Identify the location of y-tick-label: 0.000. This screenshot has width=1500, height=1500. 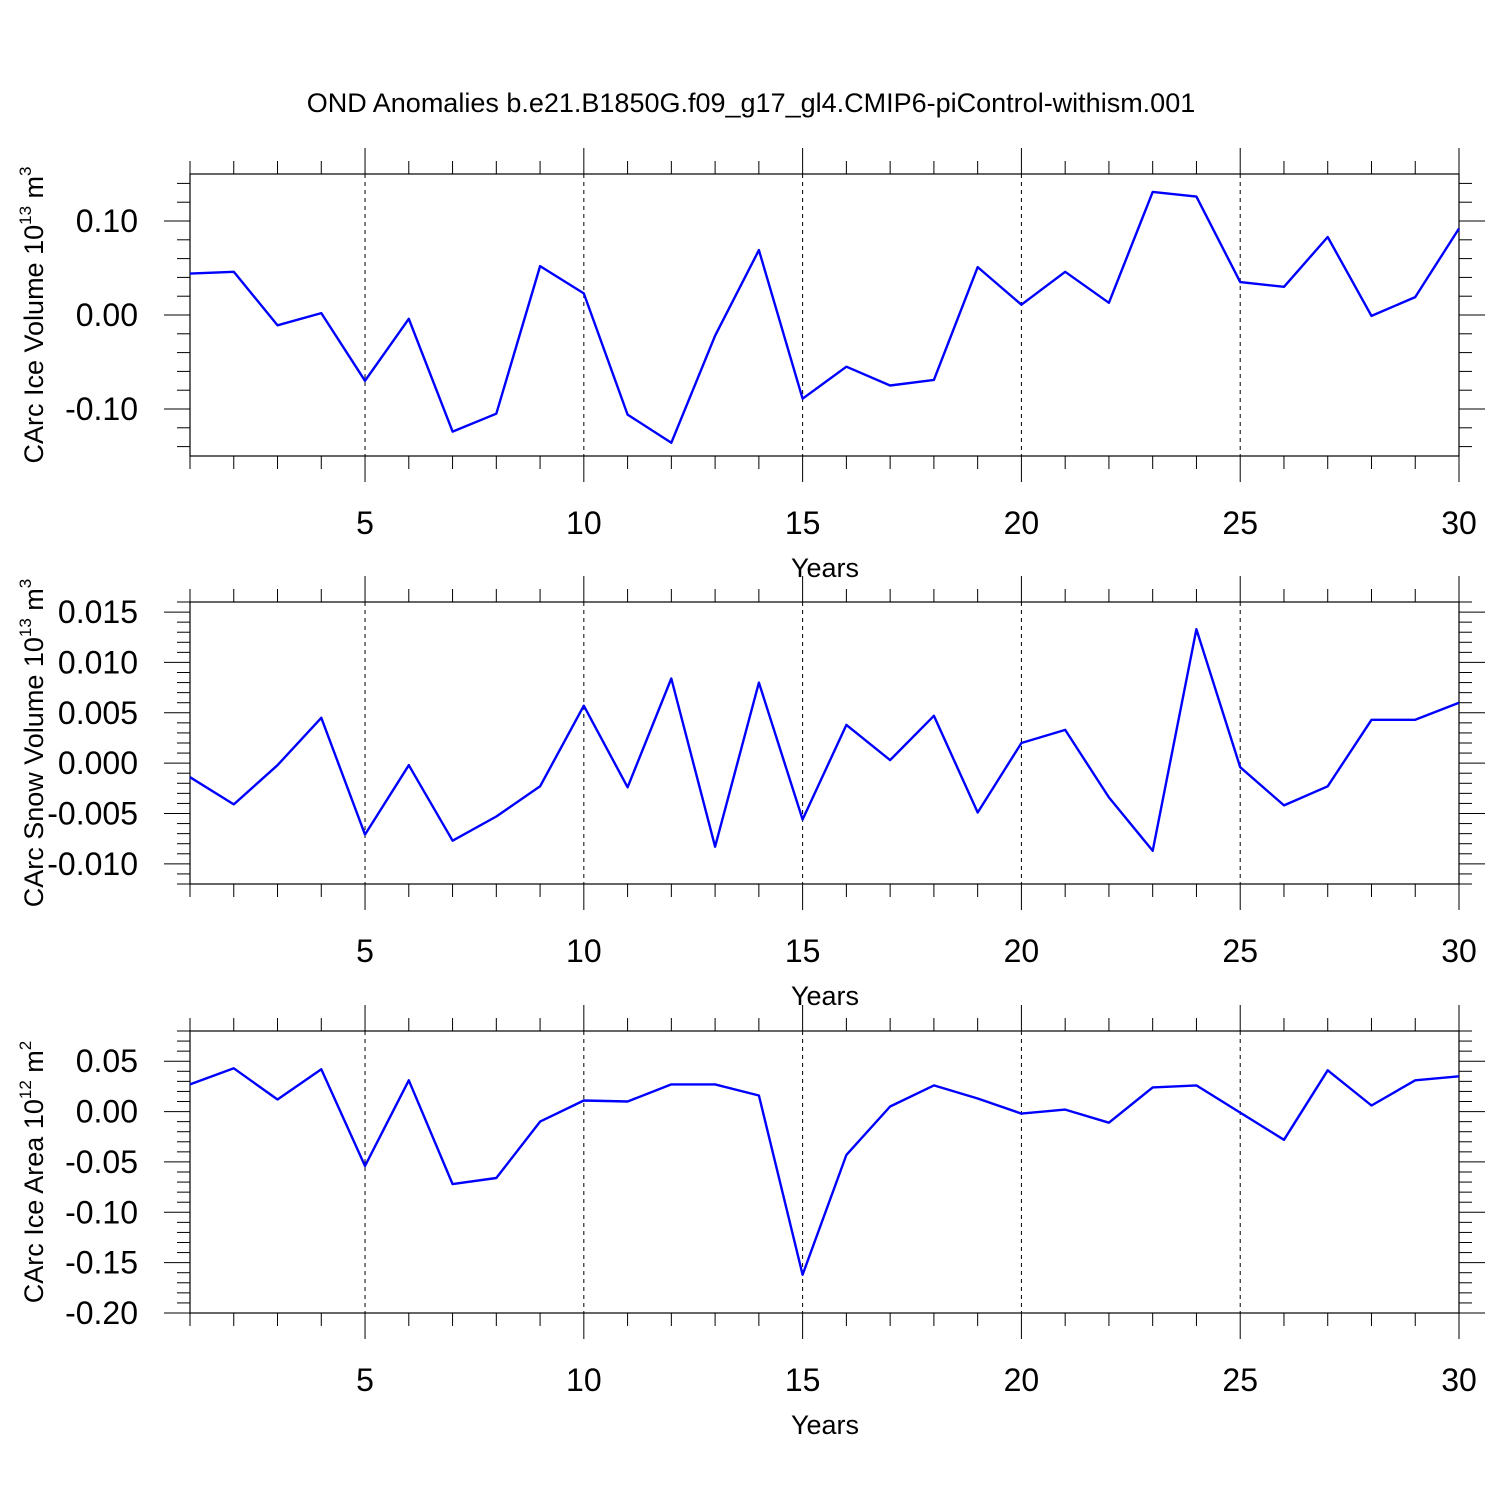
(98, 763).